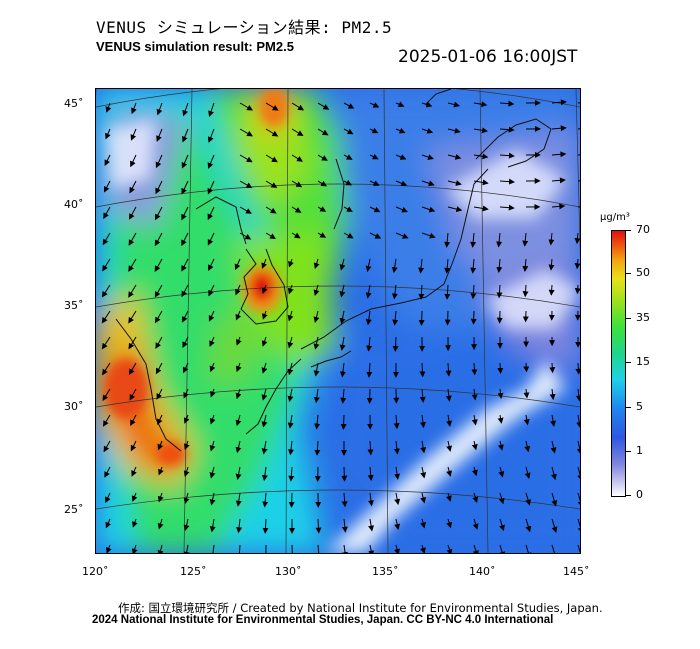 The image size is (700, 649). I want to click on colorbar-label-35: 35, so click(643, 317).